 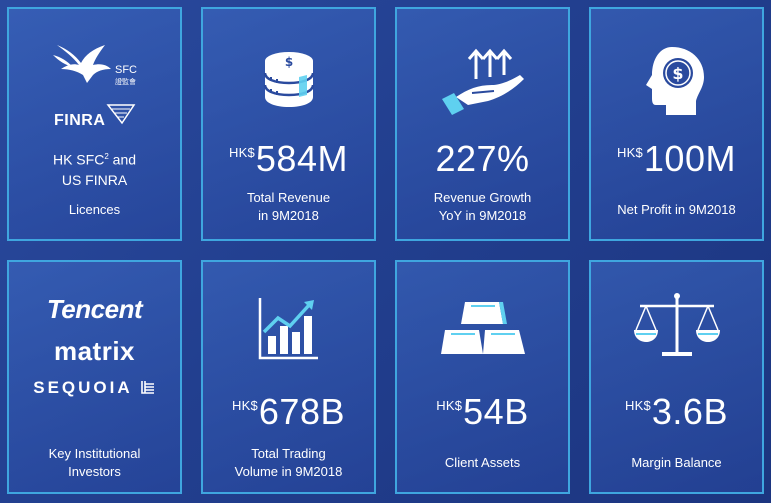 What do you see at coordinates (125, 81) in the screenshot?
I see `sfc-chinese-text: 證監會` at bounding box center [125, 81].